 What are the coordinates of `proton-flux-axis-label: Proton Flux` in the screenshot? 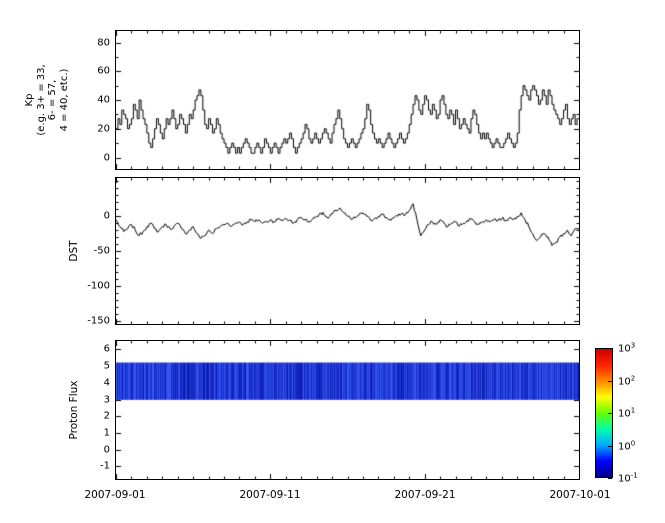 It's located at (74, 410).